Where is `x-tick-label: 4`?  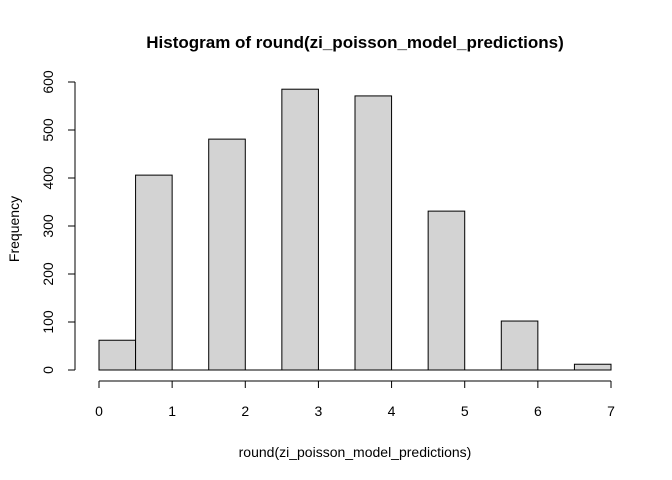 x-tick-label: 4 is located at coordinates (392, 411).